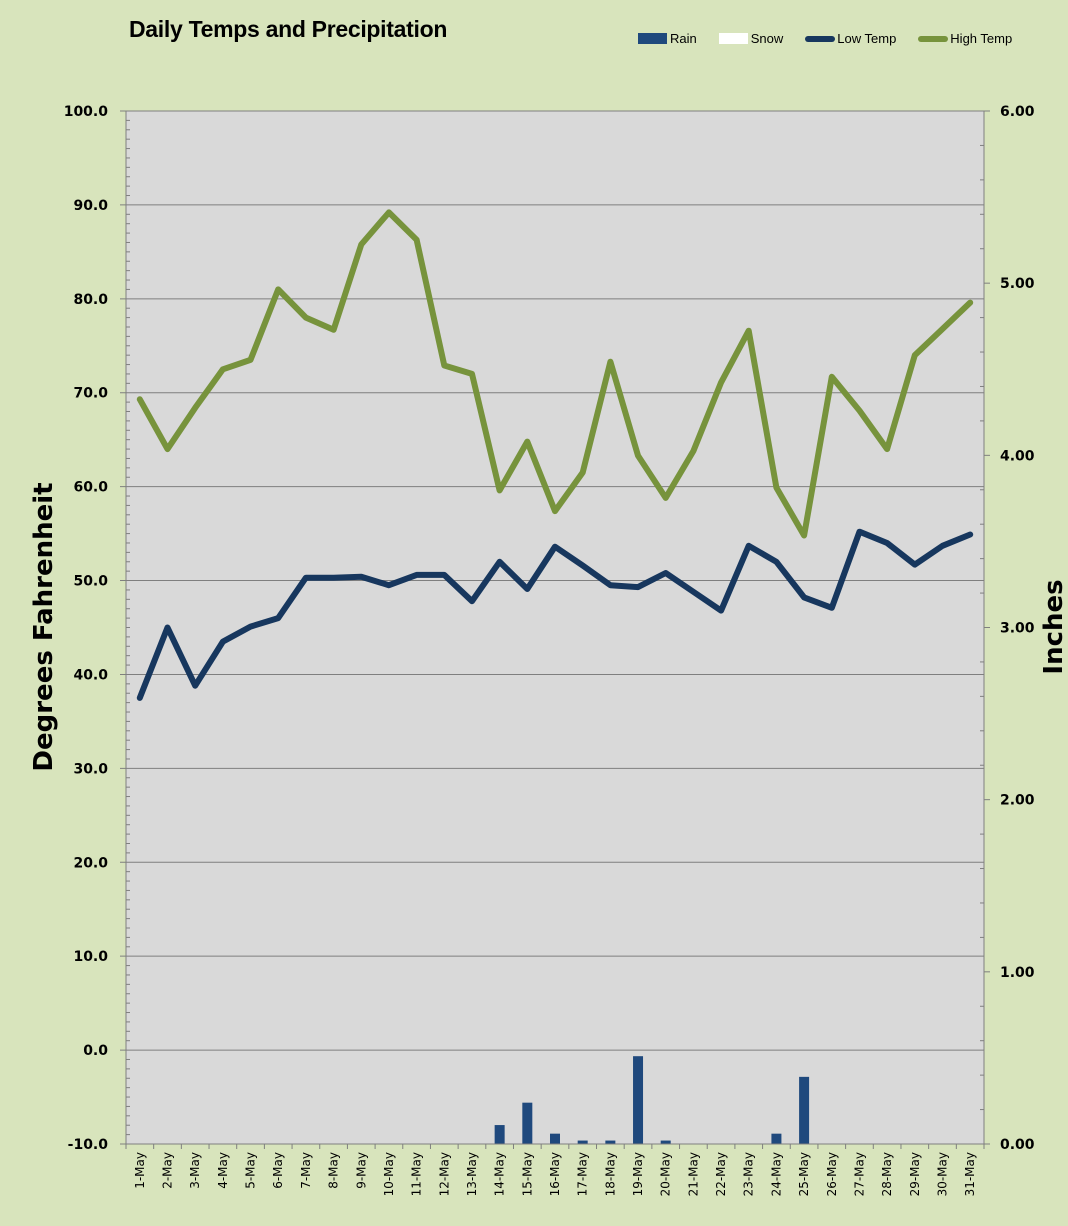 This screenshot has height=1226, width=1068. What do you see at coordinates (417, 1174) in the screenshot?
I see `x-tick-label: 11-May` at bounding box center [417, 1174].